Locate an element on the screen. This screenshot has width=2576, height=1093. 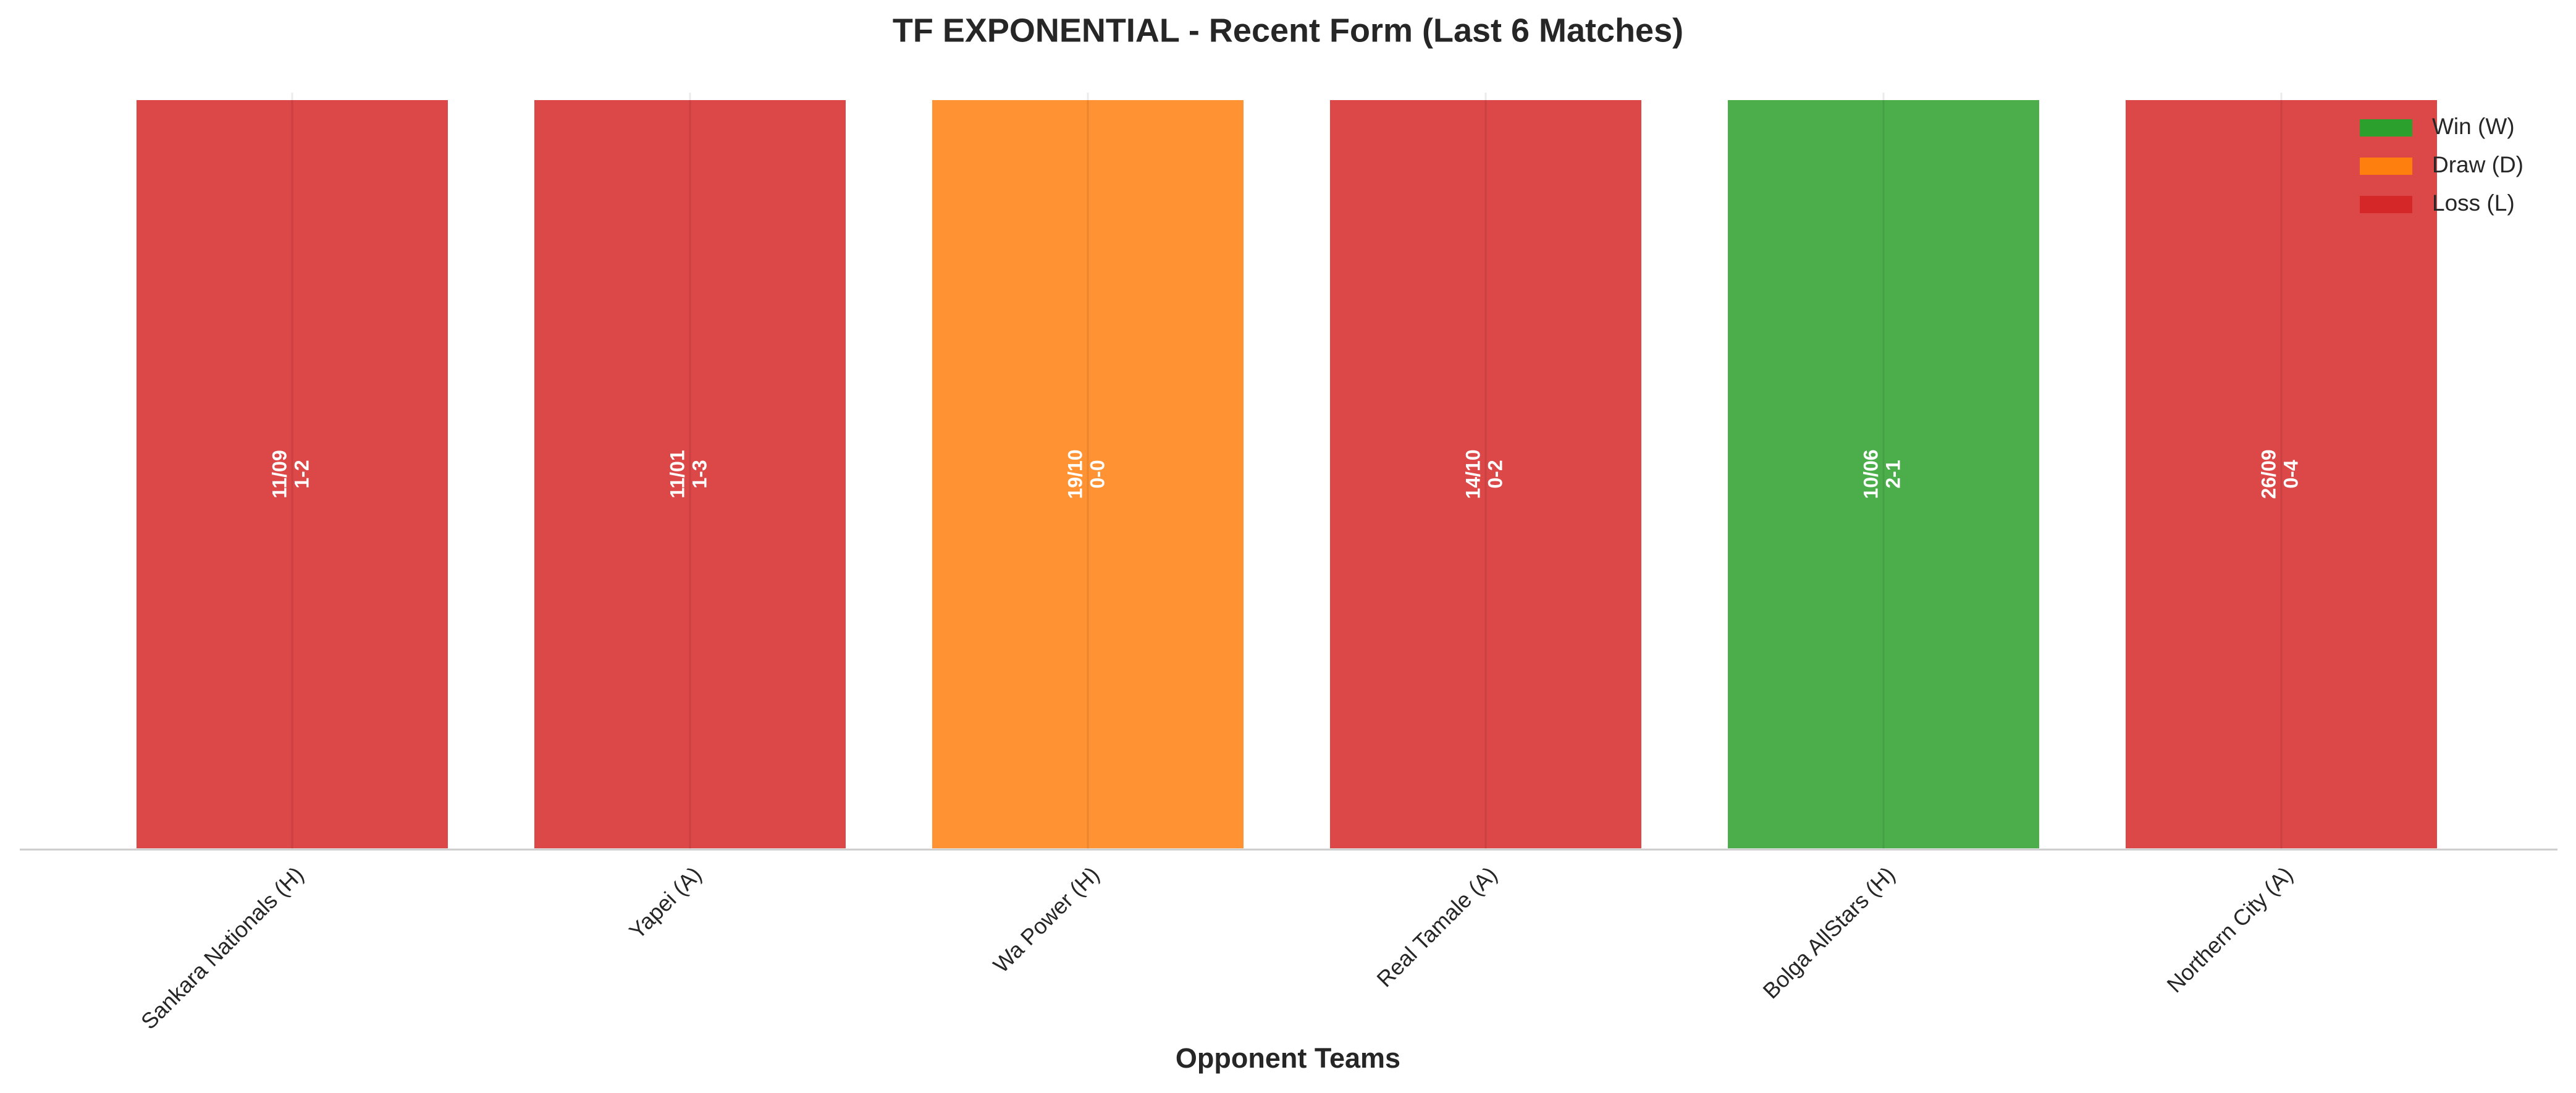
bar-date-label: 11/01 is located at coordinates (677, 474).